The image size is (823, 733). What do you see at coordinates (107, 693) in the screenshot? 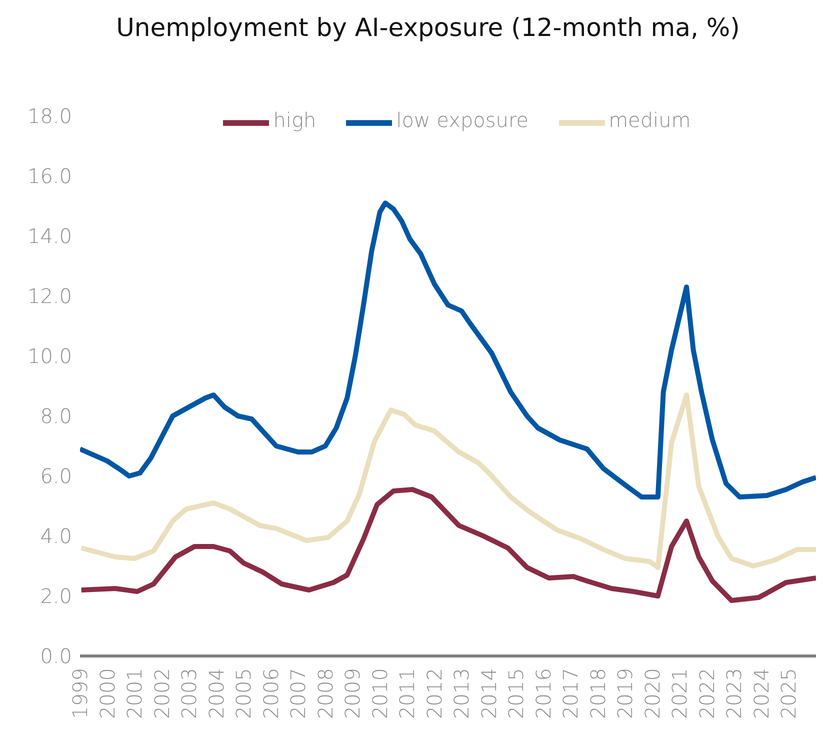
I see `x-tick-label: 2000` at bounding box center [107, 693].